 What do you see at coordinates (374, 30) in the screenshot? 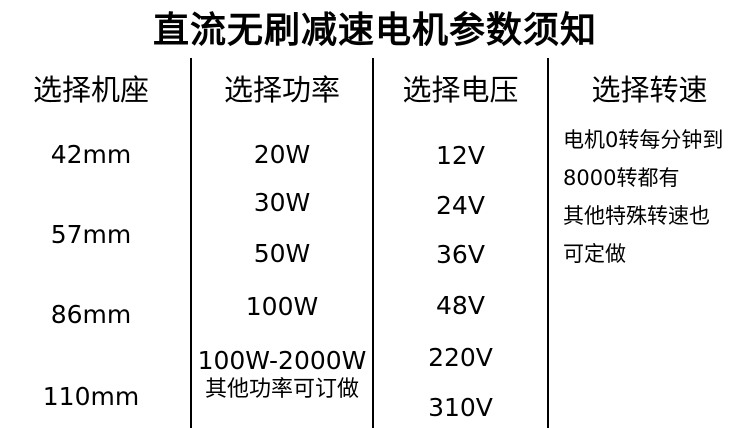
I see `page-title: 直流无刷减速电机参数须知` at bounding box center [374, 30].